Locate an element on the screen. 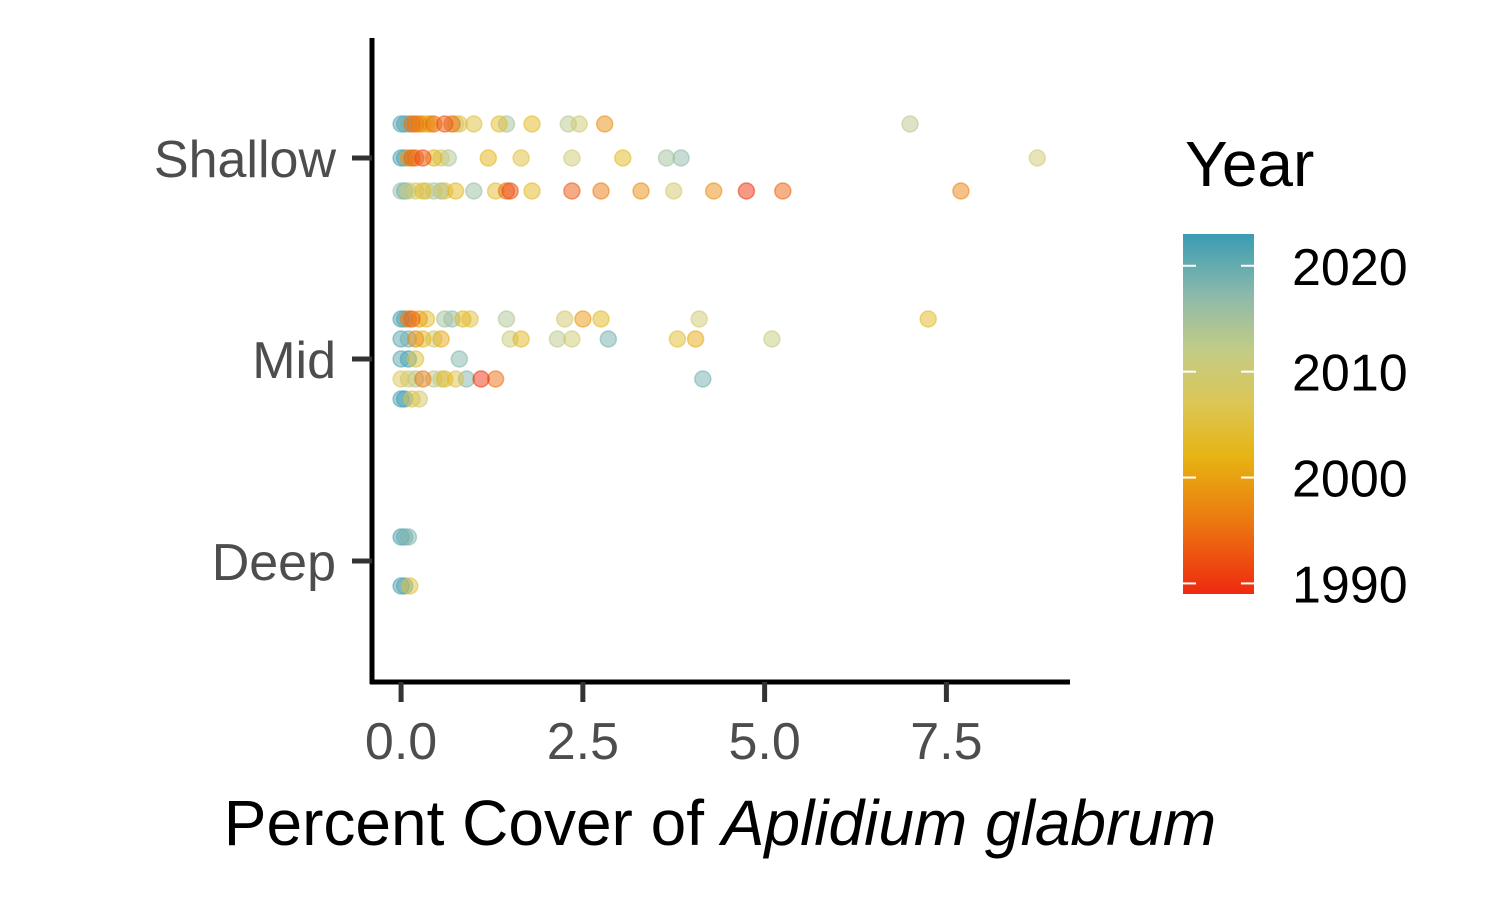 This screenshot has width=1500, height=900. x-axis-ticks: 0.0 2.5 5.0 7.5 is located at coordinates (674, 726).